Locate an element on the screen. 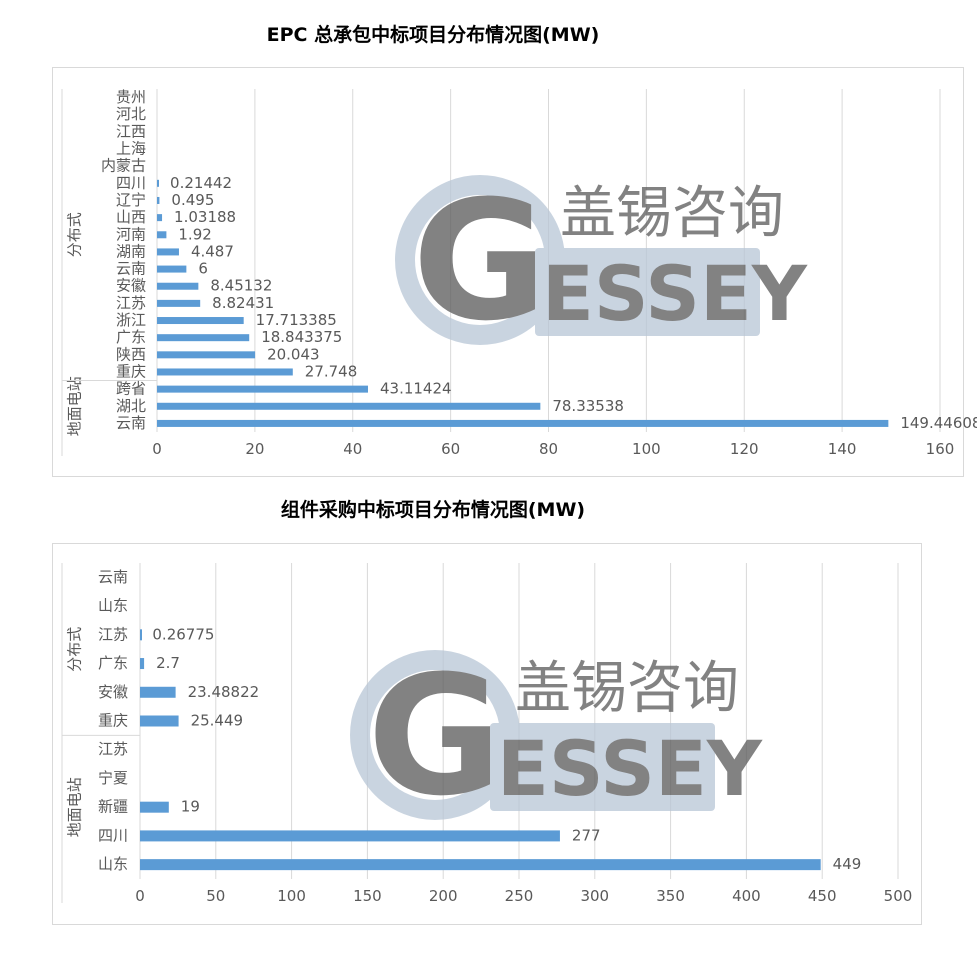 The height and width of the screenshot is (976, 977). data-label: 27.748 is located at coordinates (331, 371).